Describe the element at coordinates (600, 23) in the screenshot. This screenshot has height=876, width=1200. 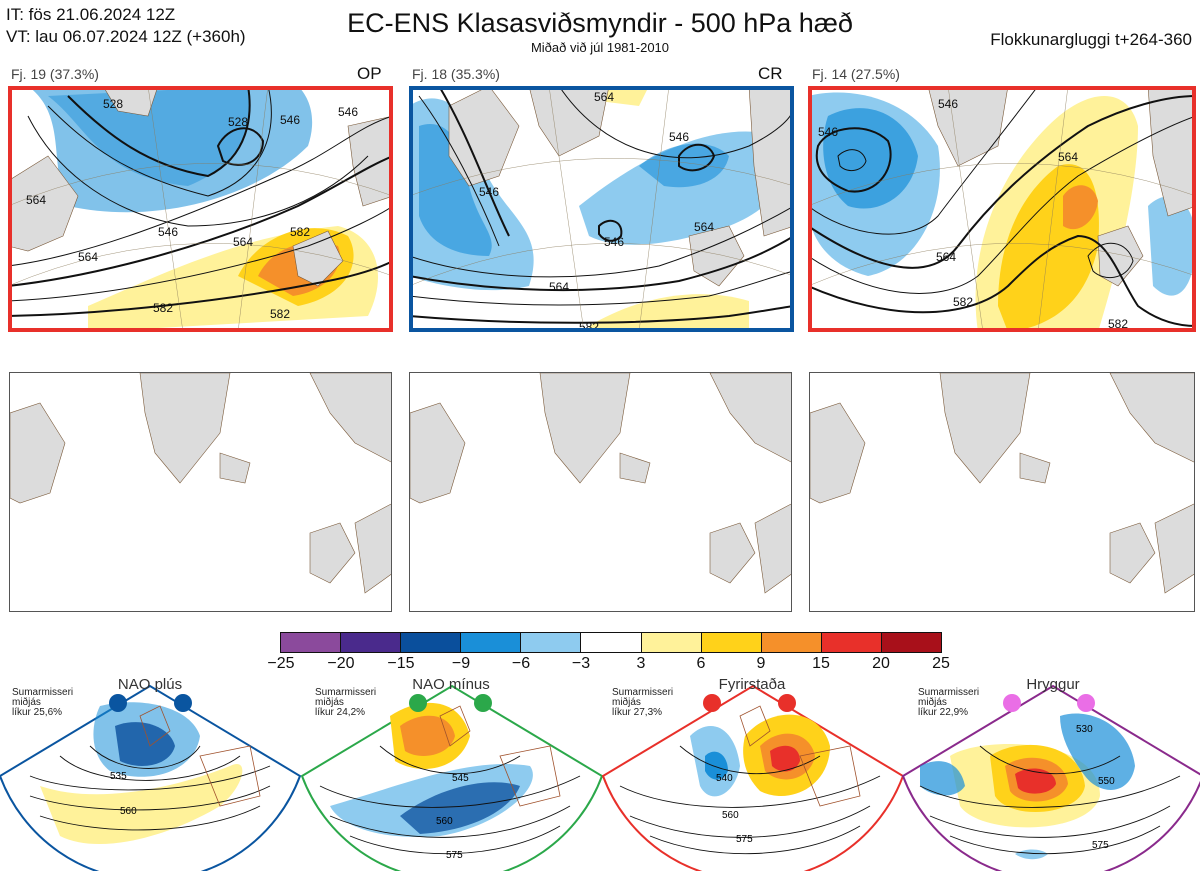
I see `page-title: EC-ENS Klasasviðsmyndir - 500 hPa hæð` at that location.